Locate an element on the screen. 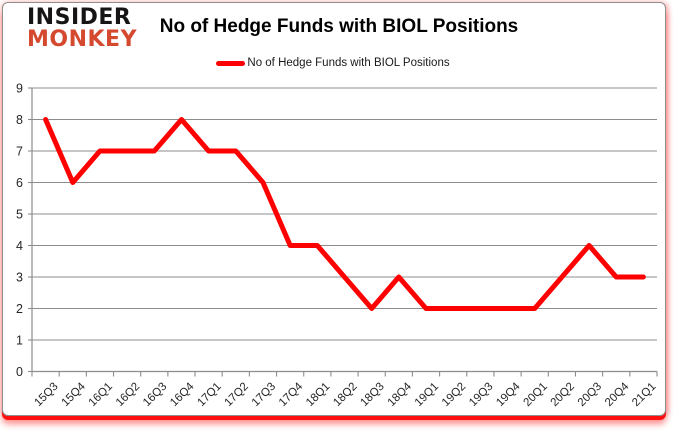 The height and width of the screenshot is (431, 678). x-axis-label-20Q3: 20Q3 is located at coordinates (590, 395).